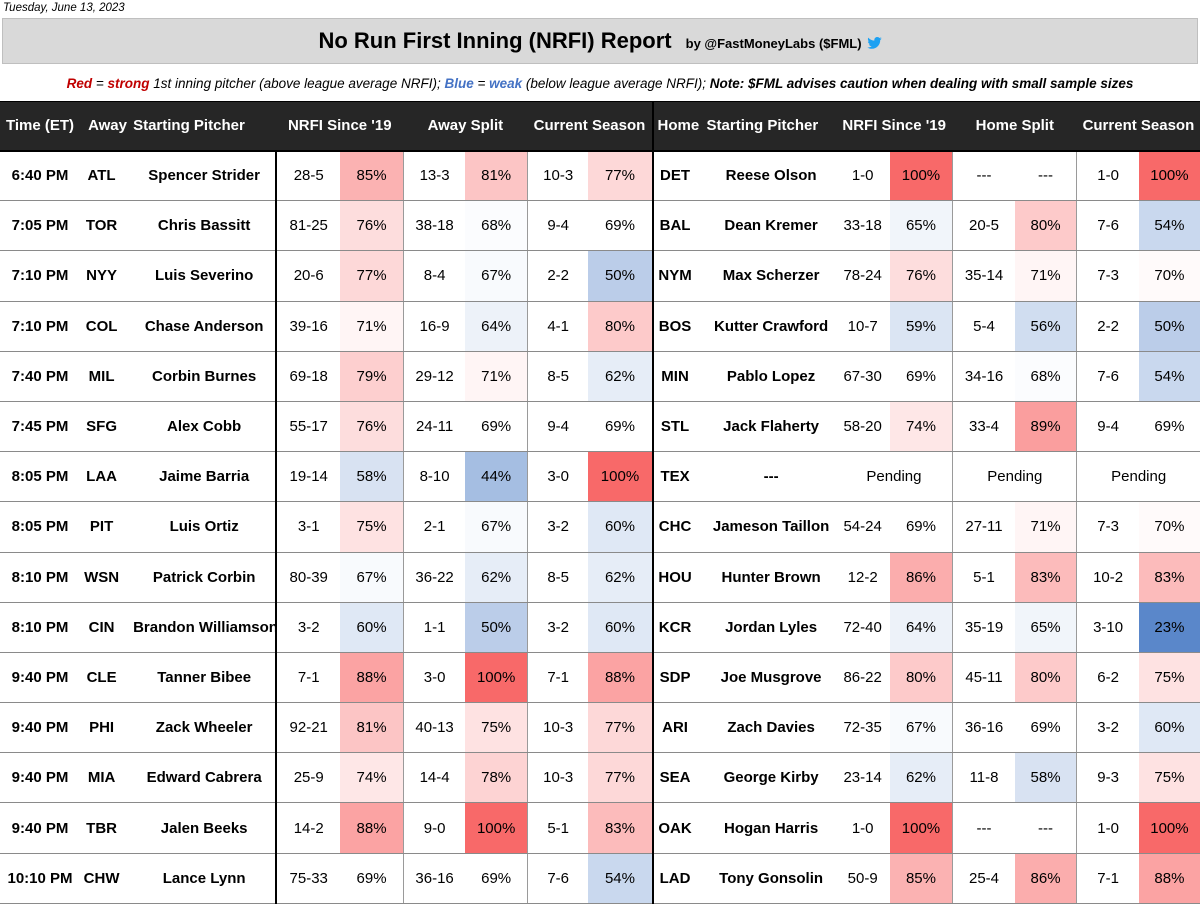 This screenshot has height=906, width=1200. I want to click on home-split-record: 5-1, so click(983, 577).